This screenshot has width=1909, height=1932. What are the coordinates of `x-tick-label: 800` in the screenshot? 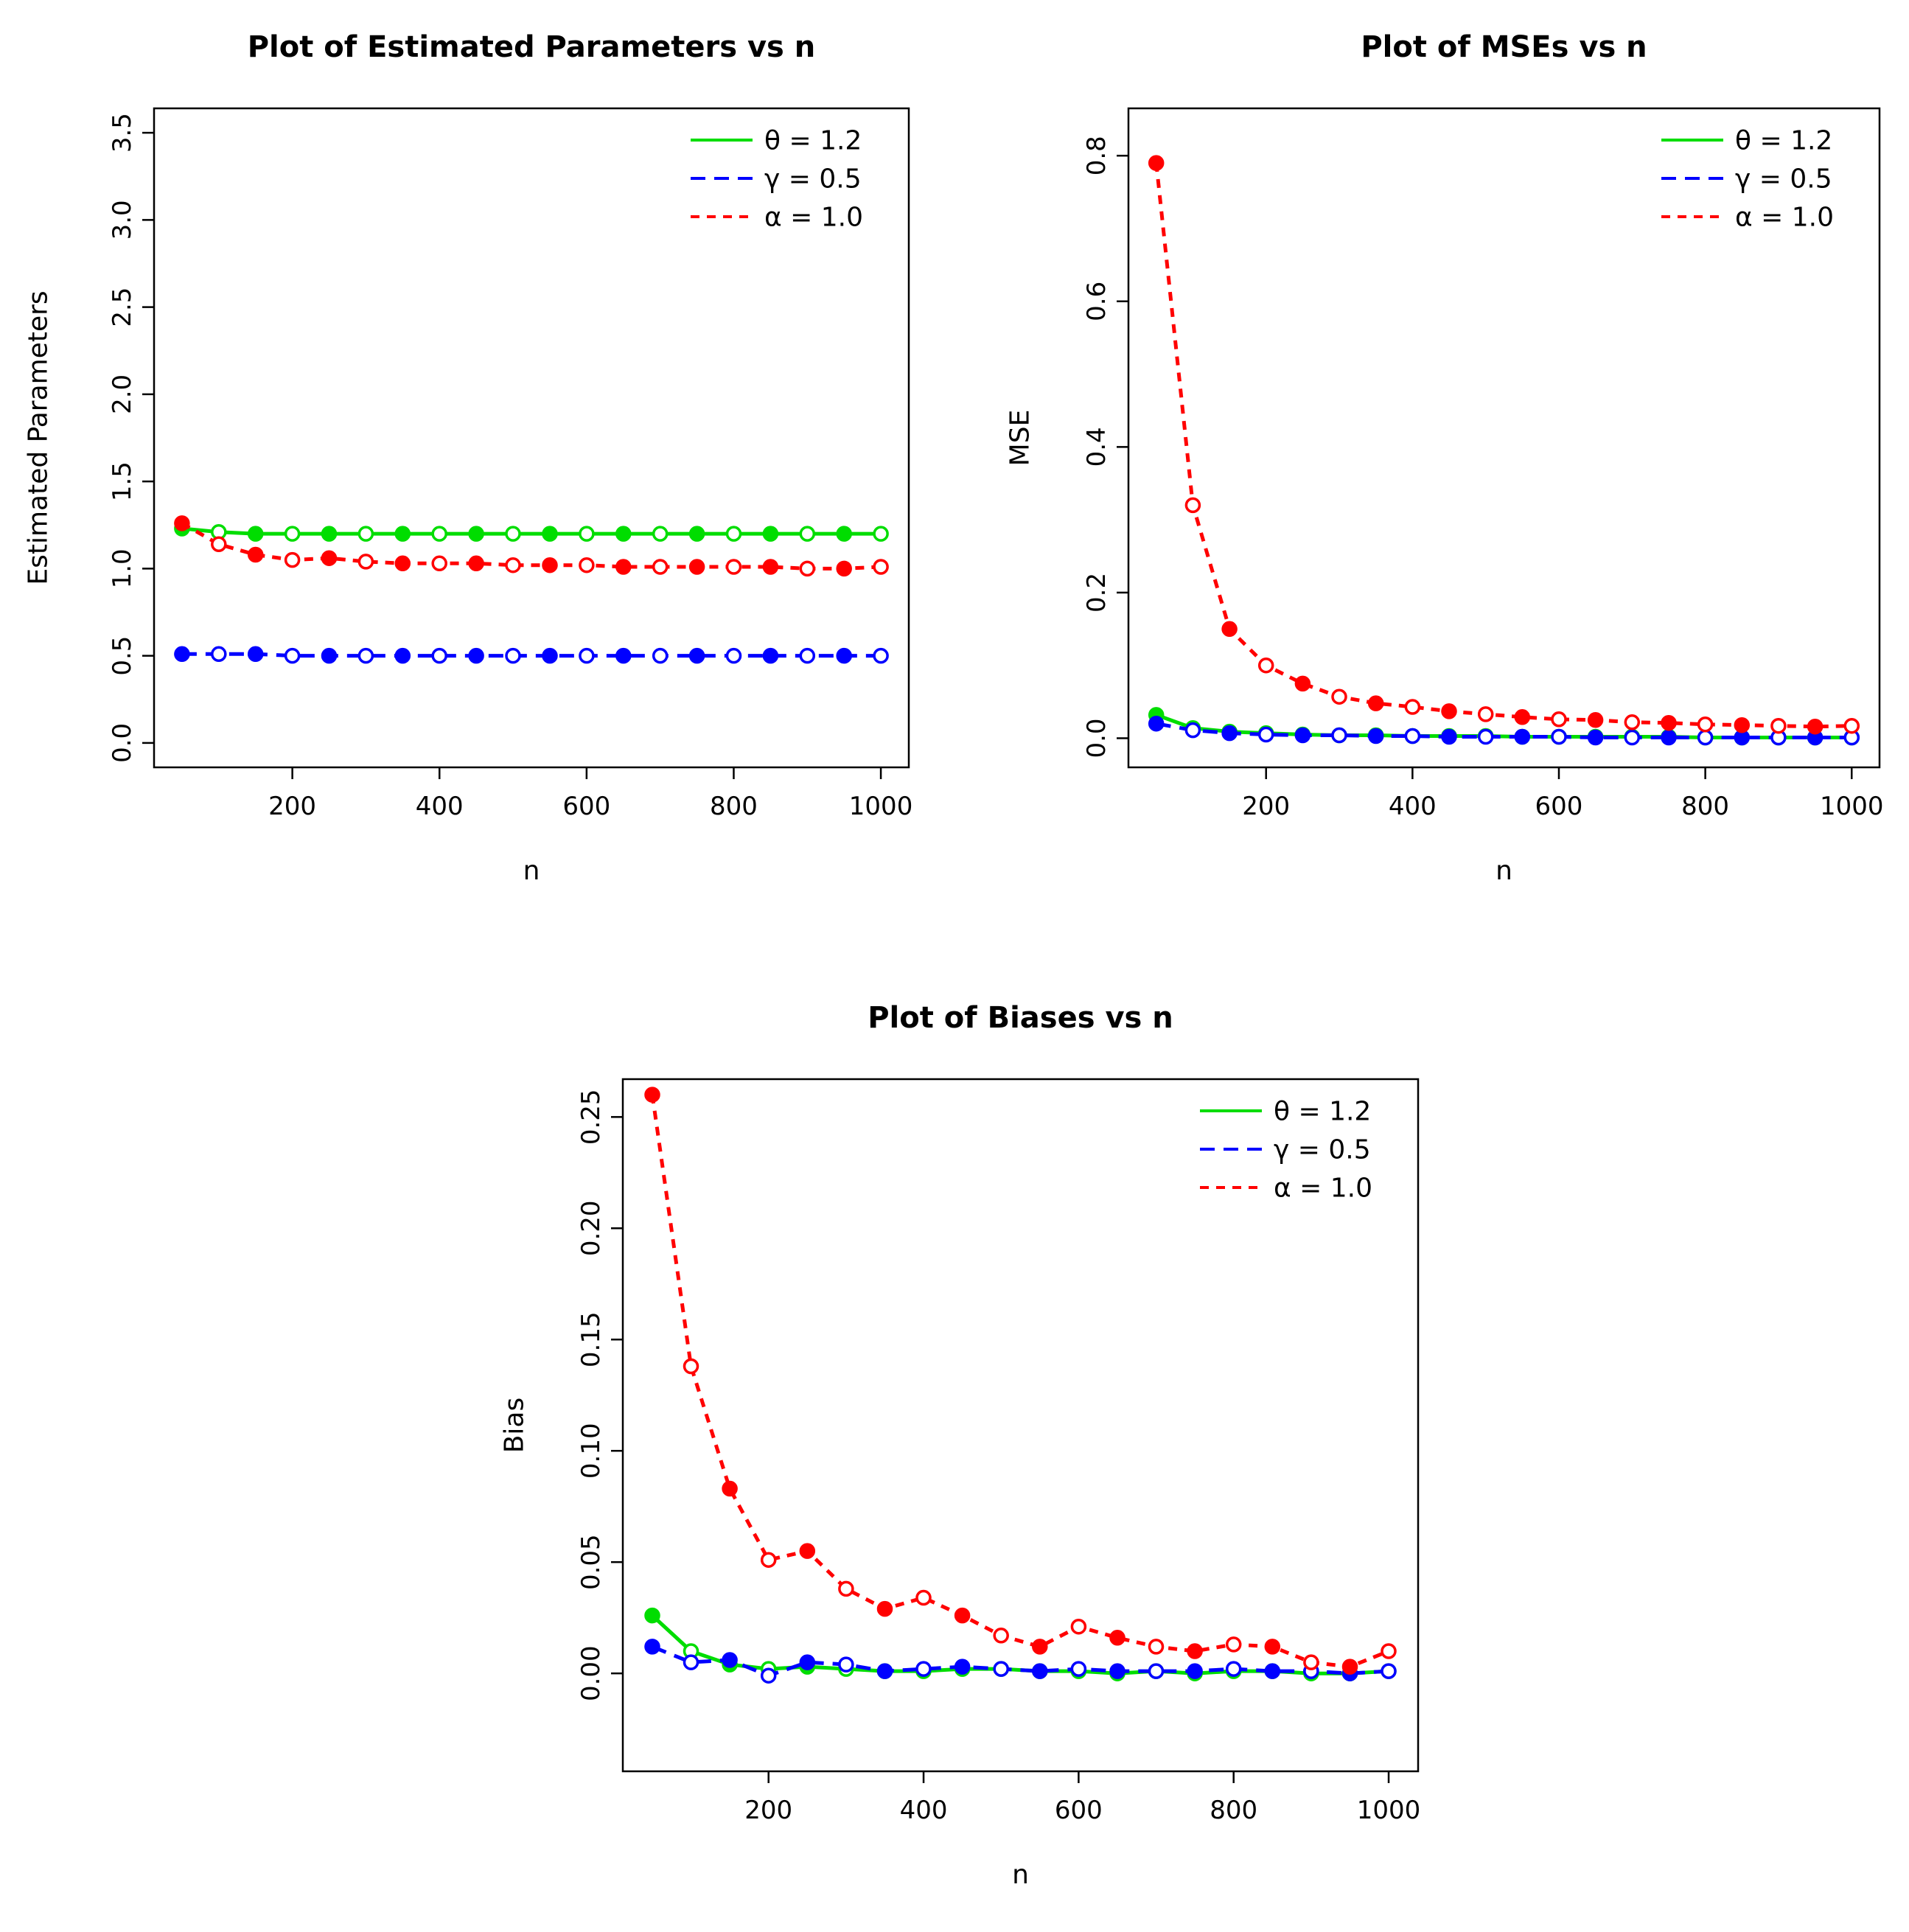 It's located at (1705, 806).